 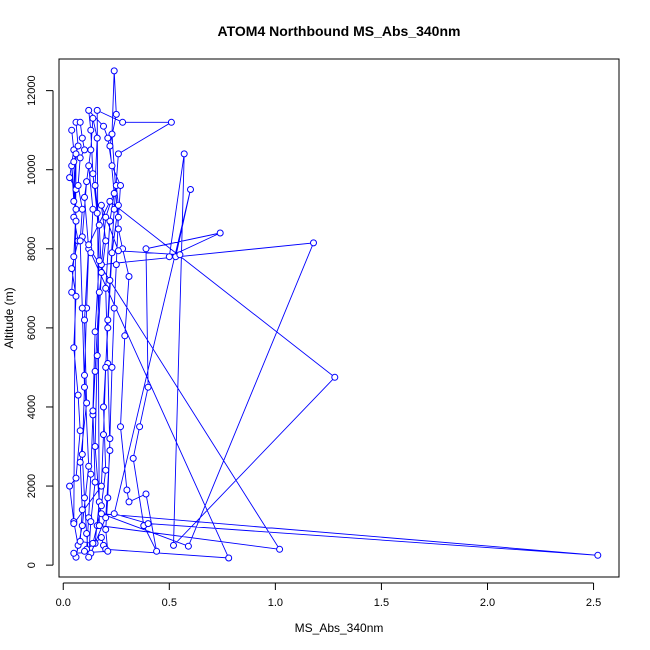 What do you see at coordinates (275, 603) in the screenshot?
I see `x-tick-label: 1.0` at bounding box center [275, 603].